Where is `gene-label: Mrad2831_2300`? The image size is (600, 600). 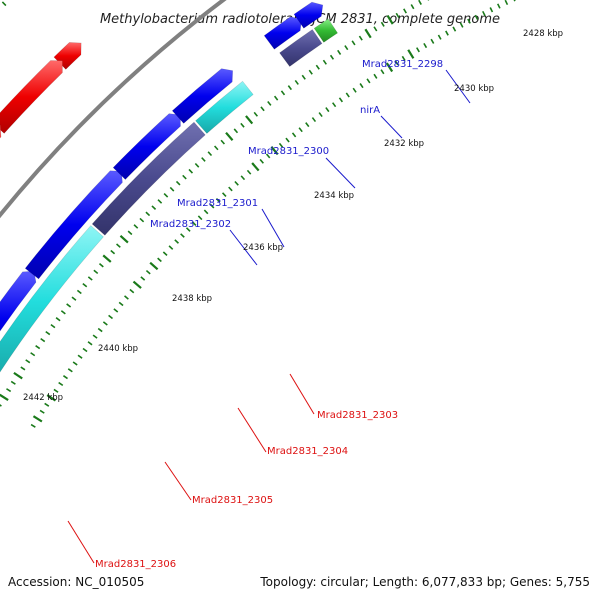 gene-label: Mrad2831_2300 is located at coordinates (288, 151).